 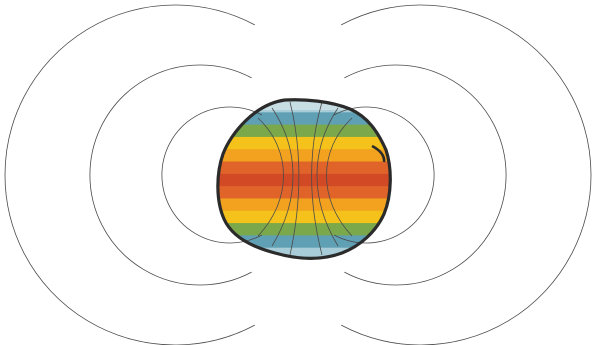 I want to click on sphere-outline-notch, so click(x=378, y=153).